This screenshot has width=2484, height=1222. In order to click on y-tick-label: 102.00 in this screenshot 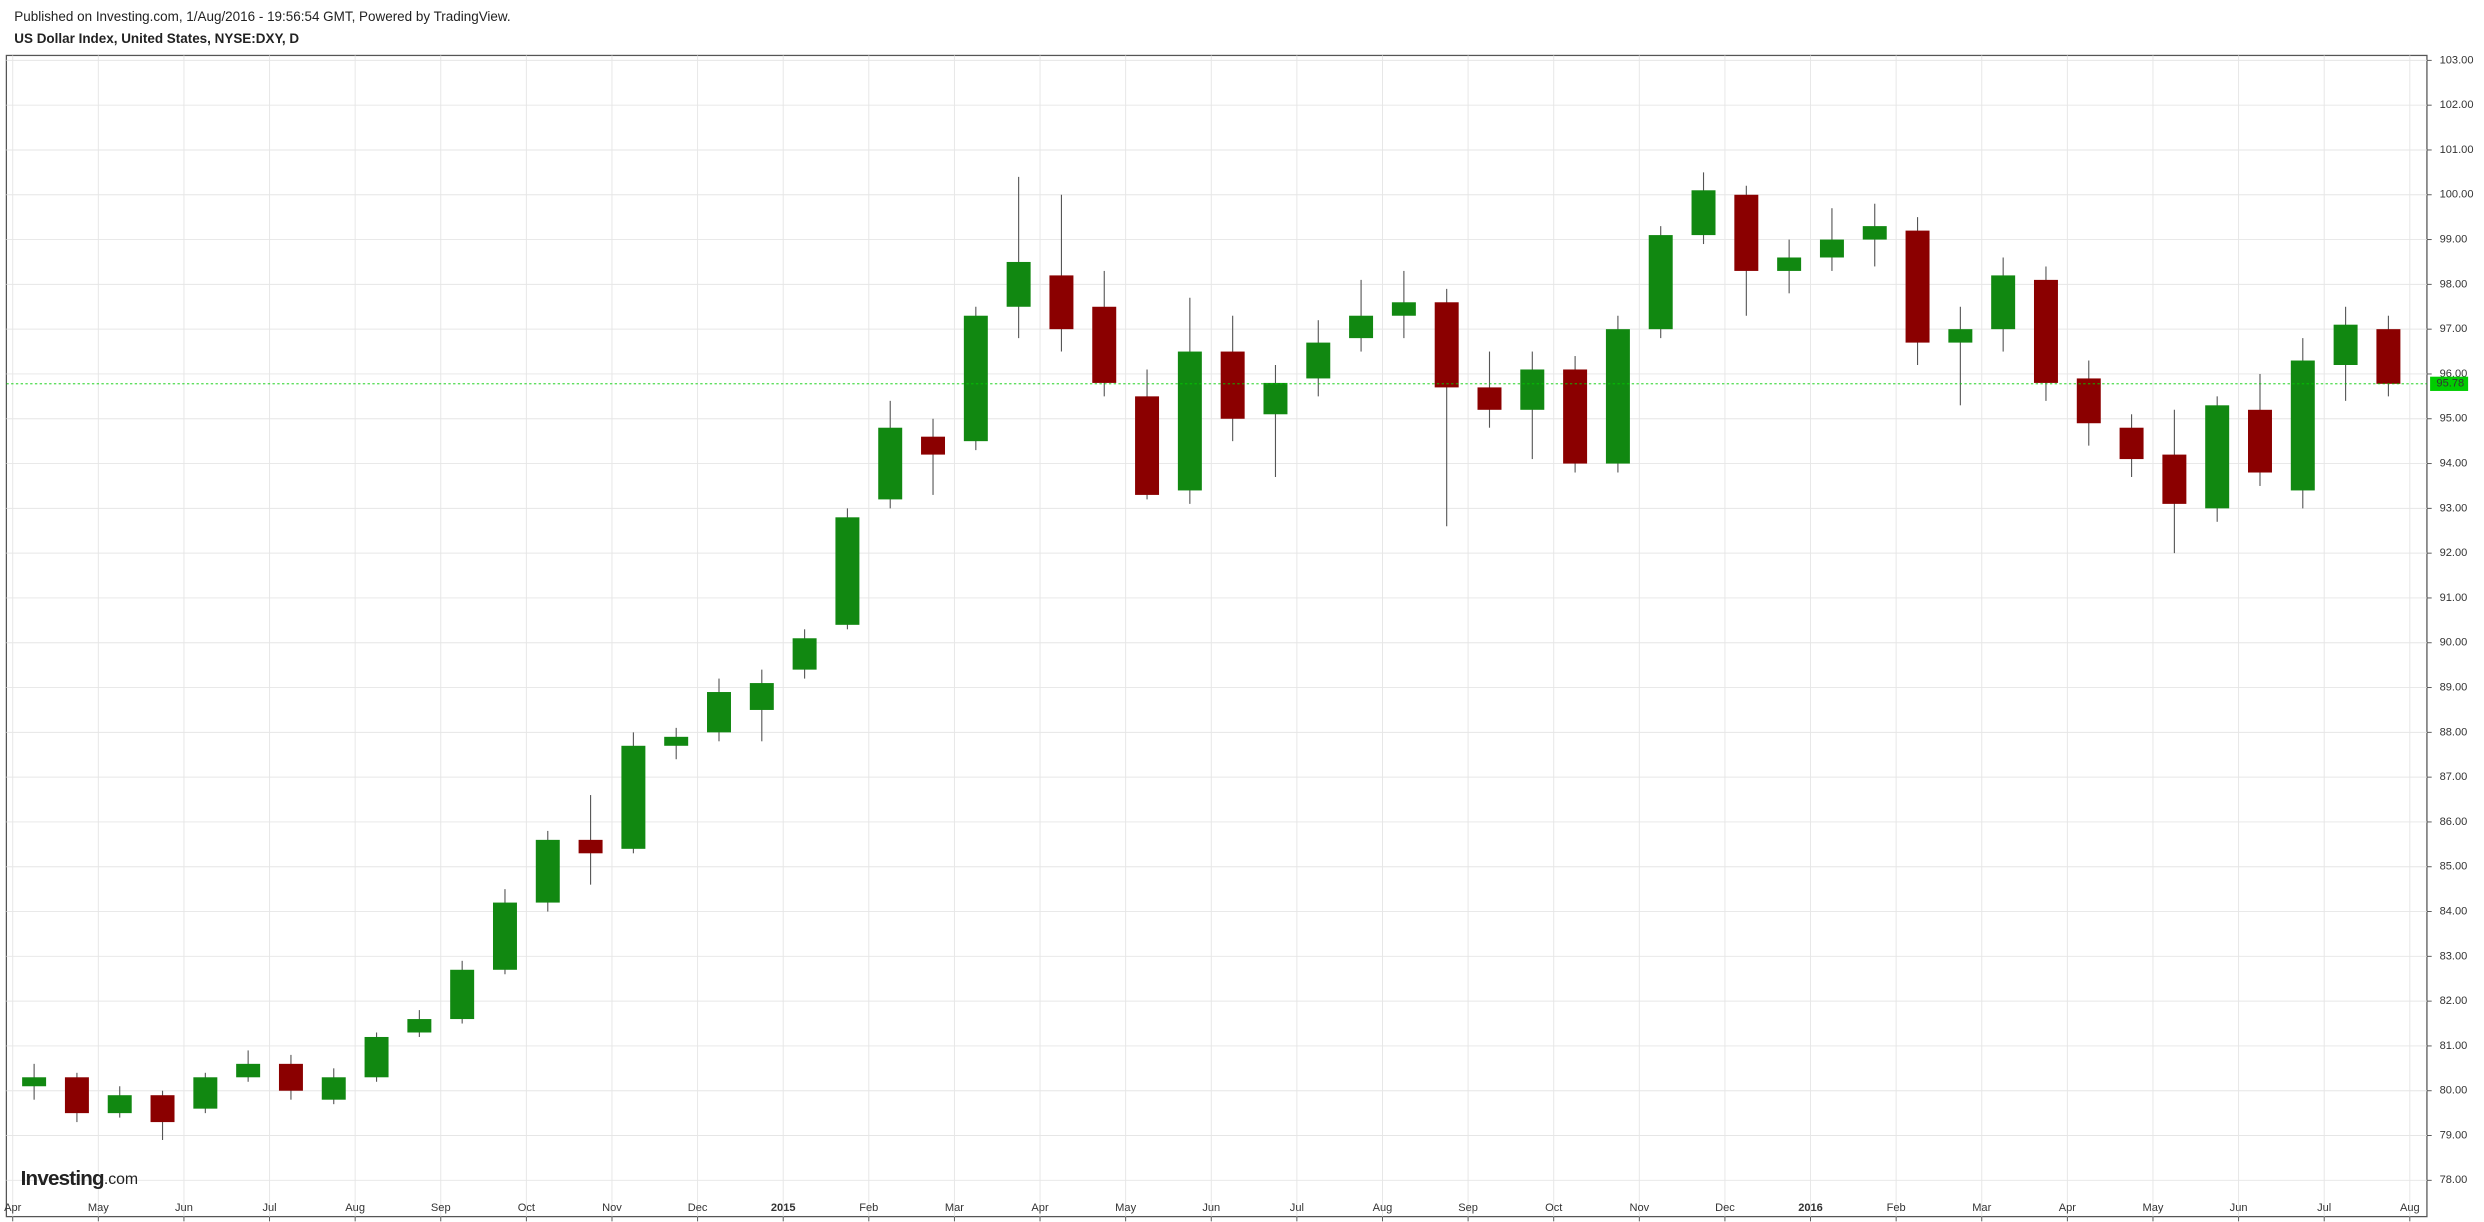, I will do `click(2457, 105)`.